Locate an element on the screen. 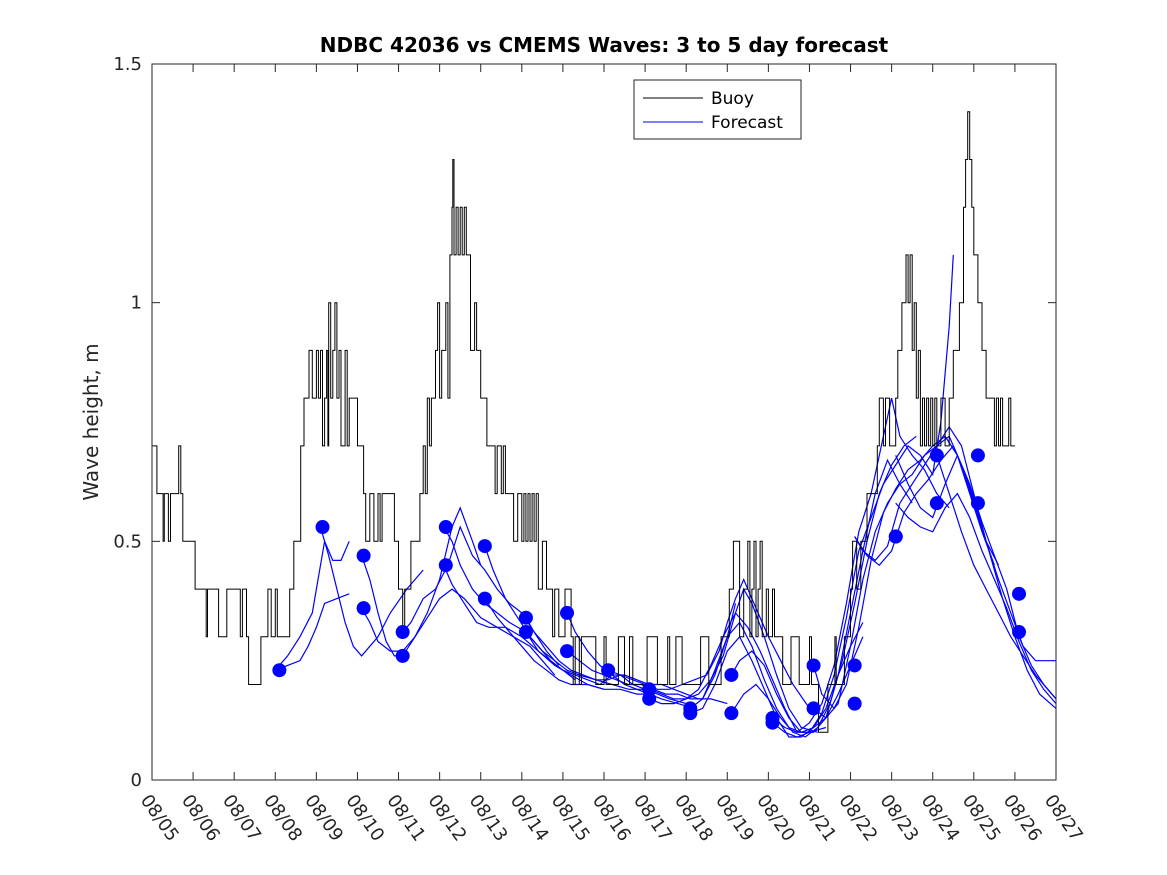 The image size is (1167, 875). legend-forecast-label: Forecast is located at coordinates (747, 123).